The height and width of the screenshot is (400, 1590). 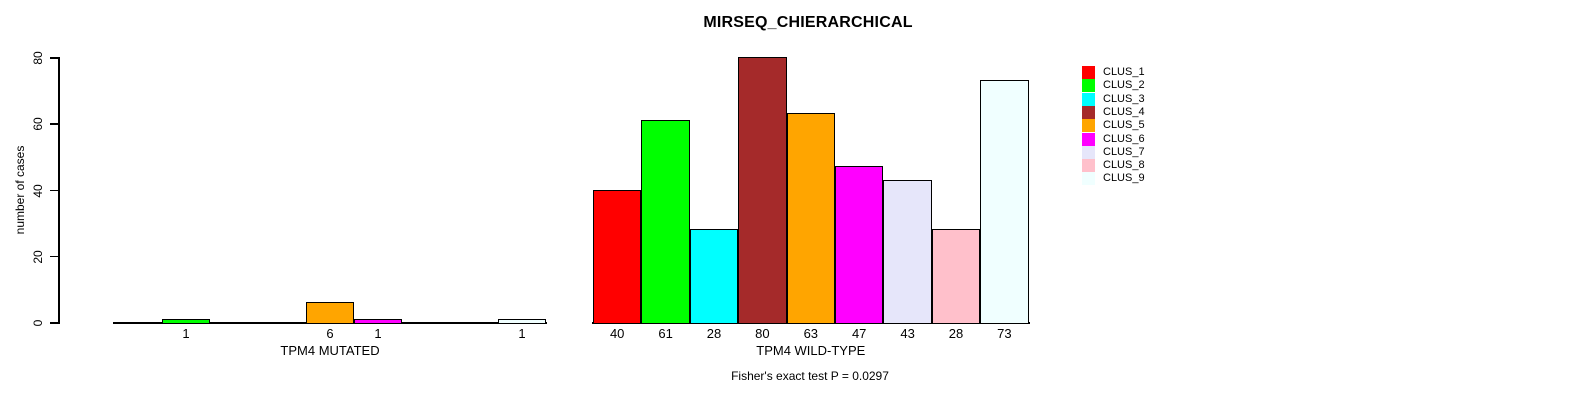 I want to click on legend-label-clus-7: CLUS_7, so click(x=1124, y=151).